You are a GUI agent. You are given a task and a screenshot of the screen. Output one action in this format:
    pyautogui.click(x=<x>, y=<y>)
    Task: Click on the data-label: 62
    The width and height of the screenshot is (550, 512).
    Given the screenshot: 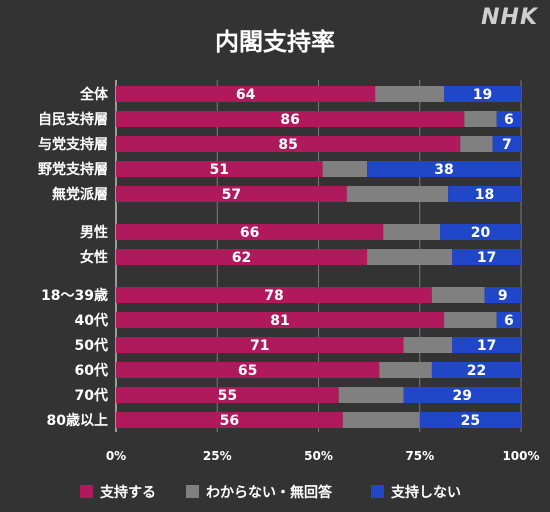 What is the action you would take?
    pyautogui.click(x=241, y=258)
    